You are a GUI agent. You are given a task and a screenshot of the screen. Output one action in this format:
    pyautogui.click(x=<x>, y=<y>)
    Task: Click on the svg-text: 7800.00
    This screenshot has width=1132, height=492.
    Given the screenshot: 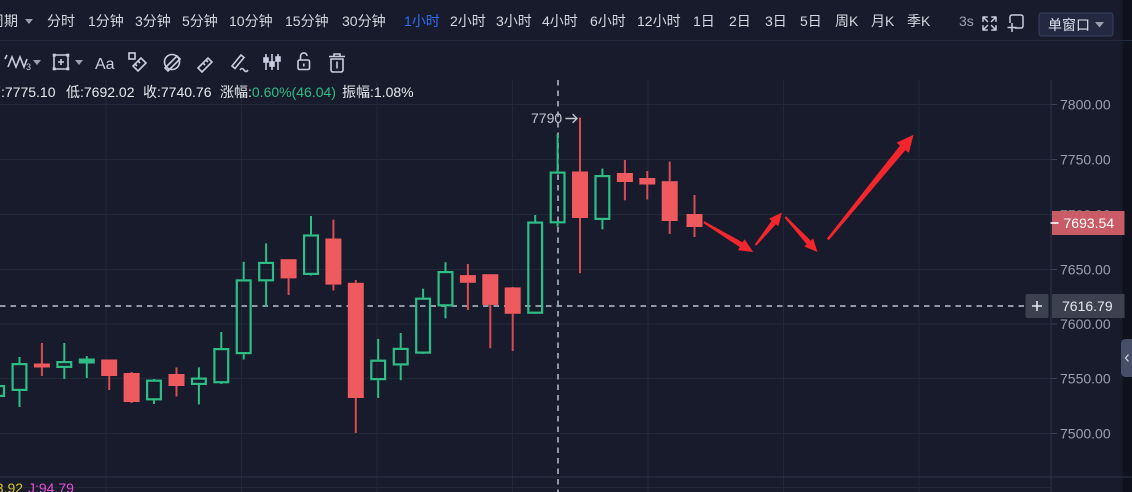 What is the action you would take?
    pyautogui.click(x=1085, y=105)
    